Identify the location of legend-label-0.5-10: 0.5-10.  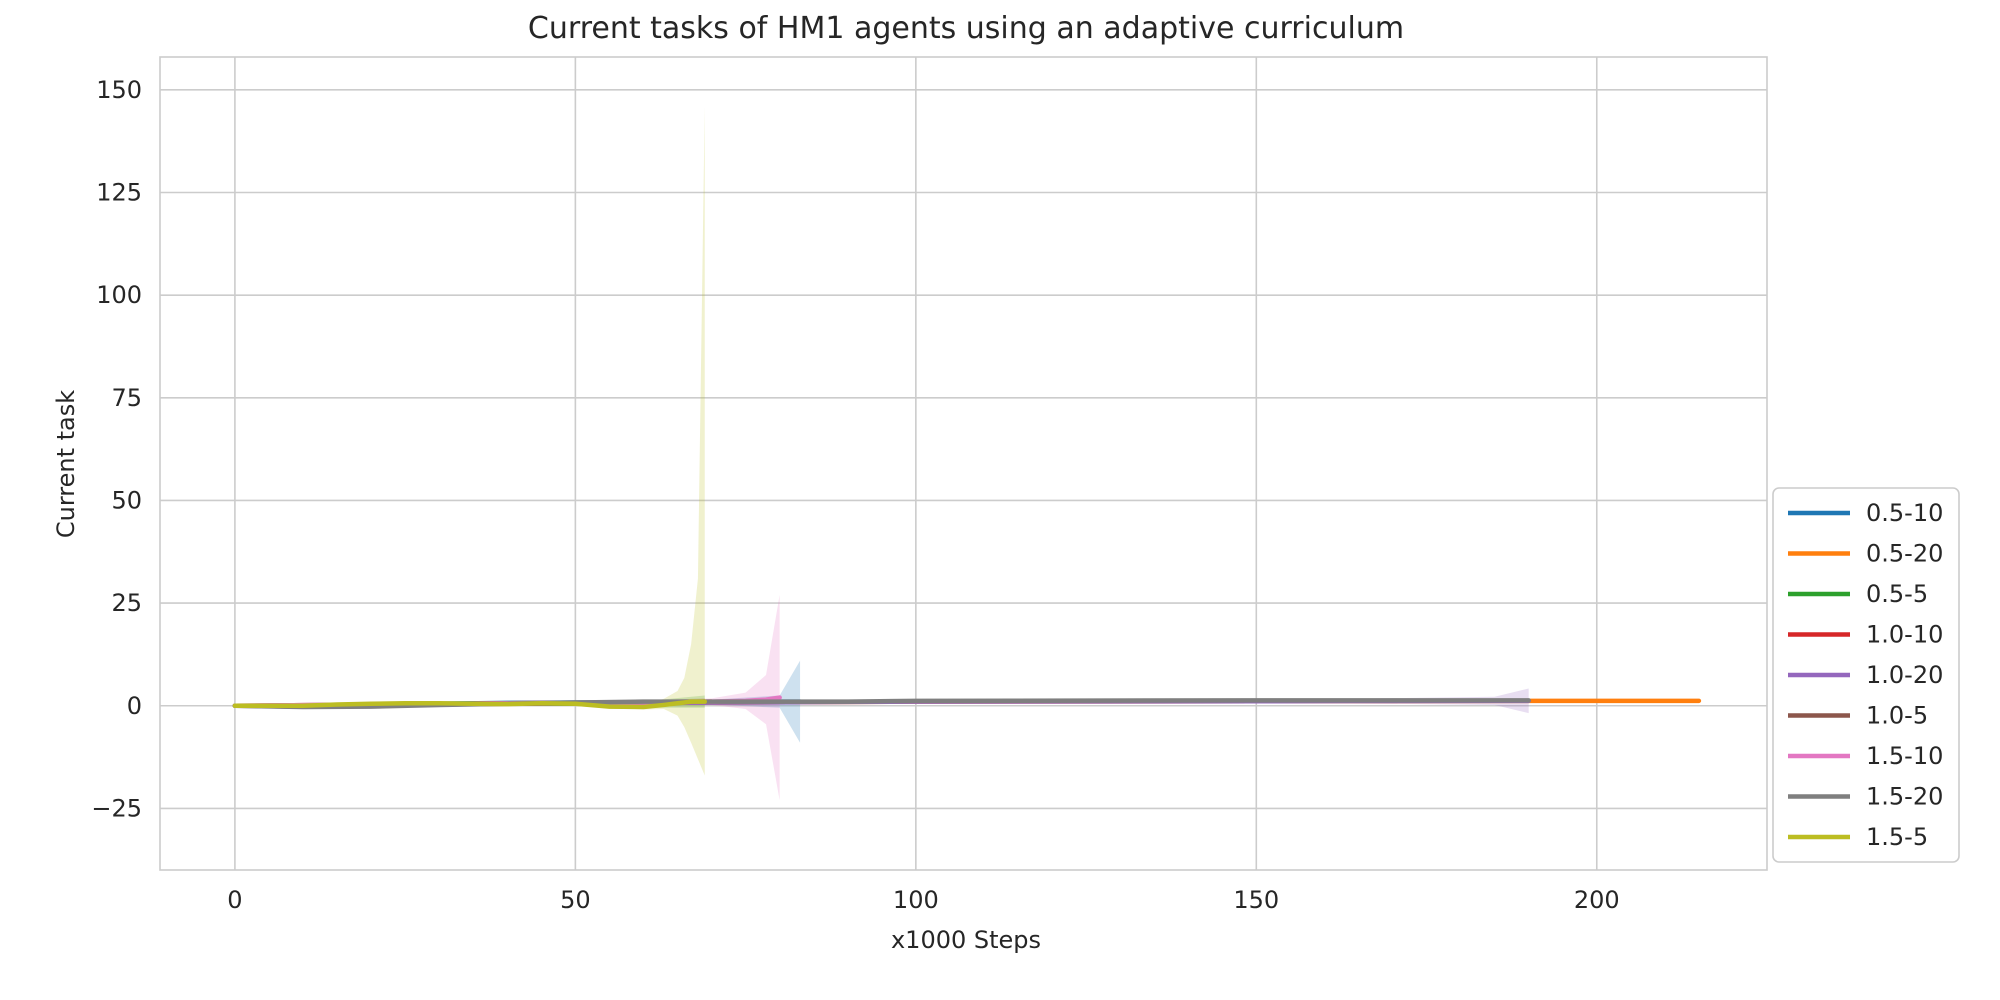
(1904, 513).